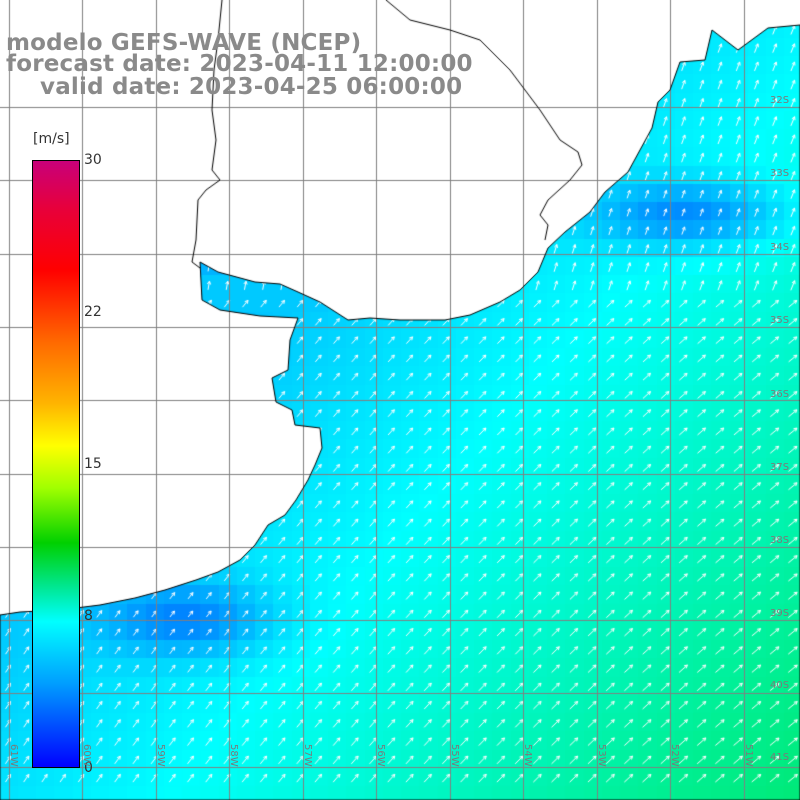 This screenshot has width=800, height=800. Describe the element at coordinates (454, 755) in the screenshot. I see `lon-label: 55W` at that location.